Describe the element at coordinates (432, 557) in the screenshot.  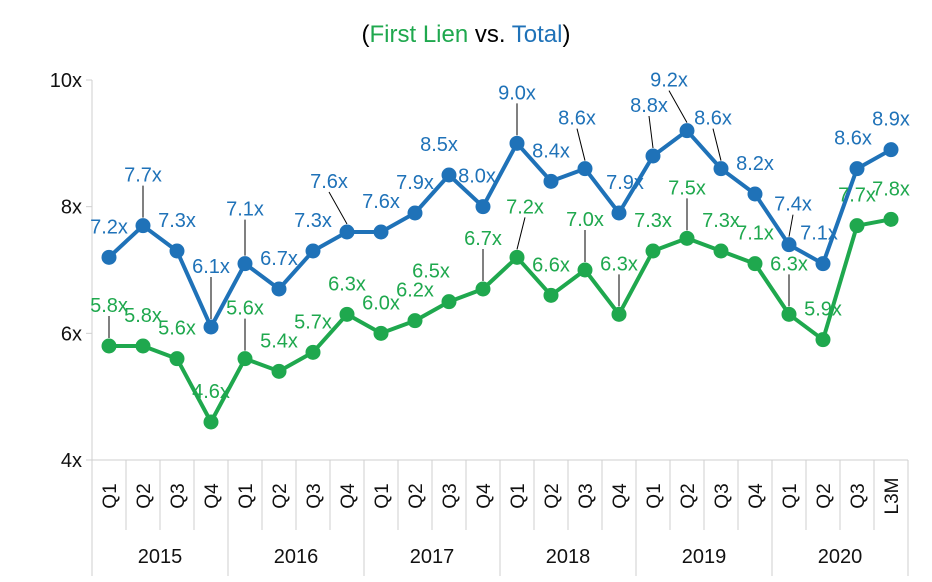
I see `year-label: 2017` at that location.